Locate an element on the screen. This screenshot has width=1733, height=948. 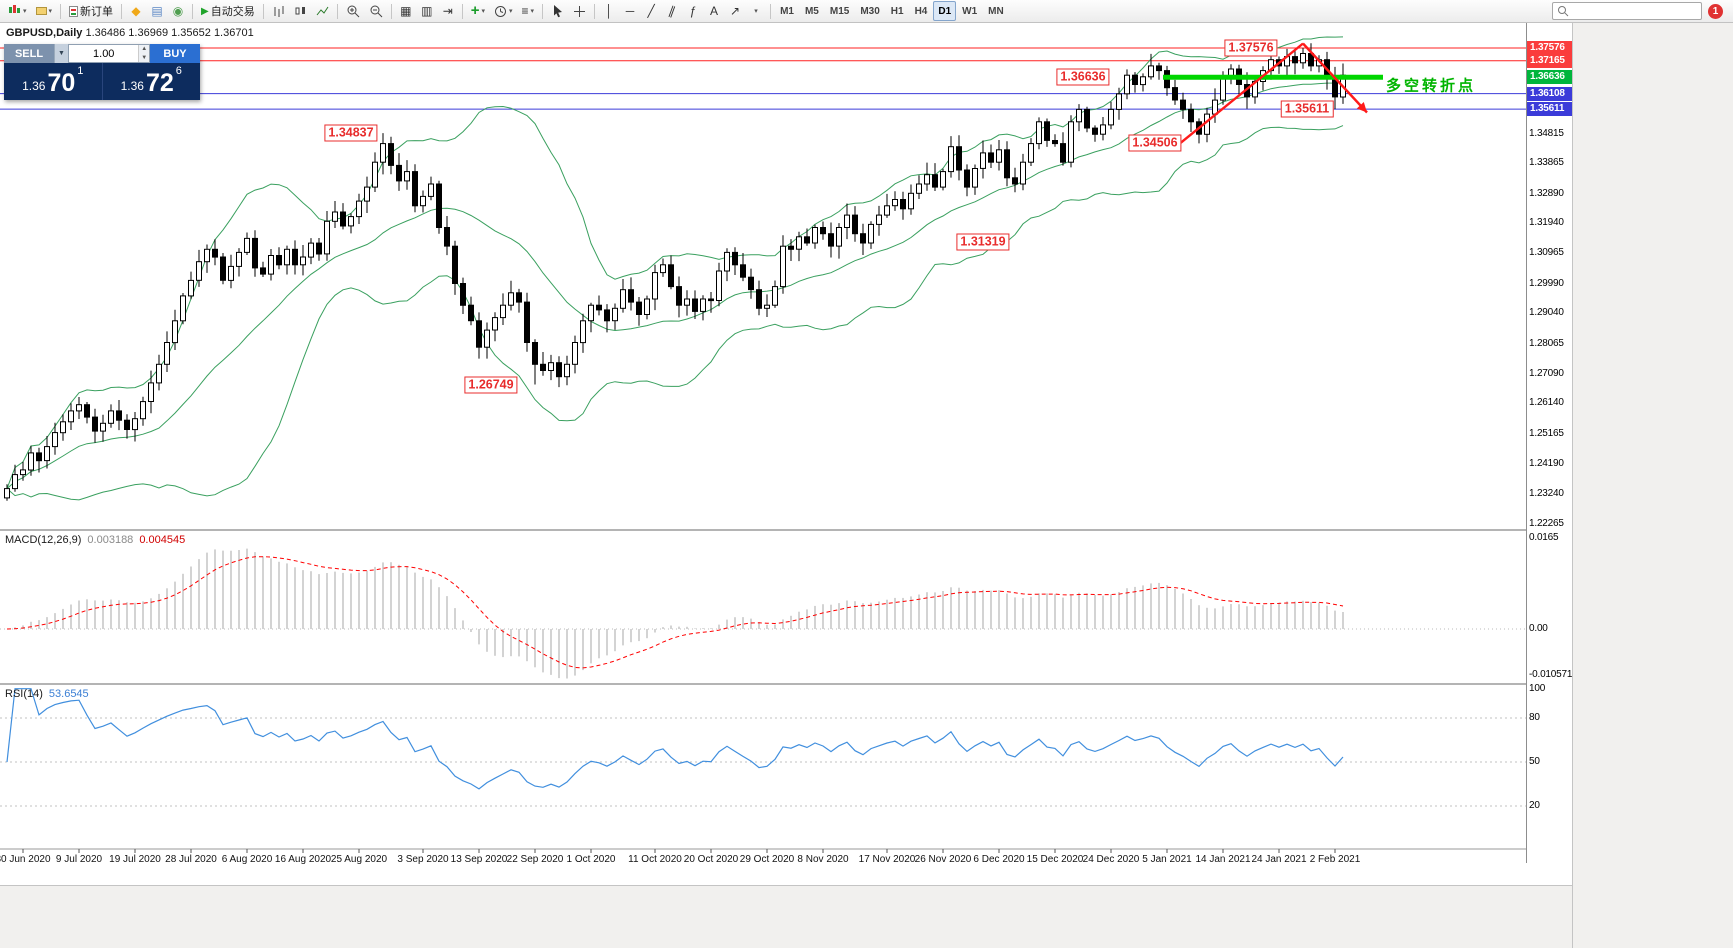
timeframe-m30-button: M30 is located at coordinates (870, 11).